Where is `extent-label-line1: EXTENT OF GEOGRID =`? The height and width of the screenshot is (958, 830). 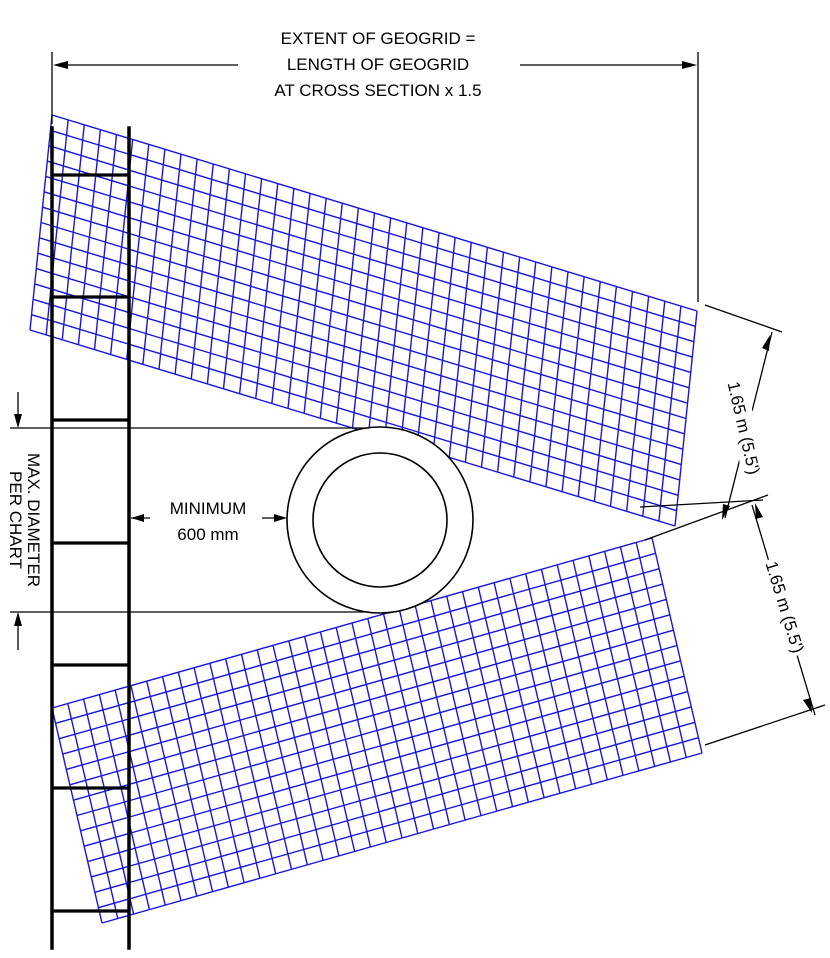
extent-label-line1: EXTENT OF GEOGRID = is located at coordinates (378, 38).